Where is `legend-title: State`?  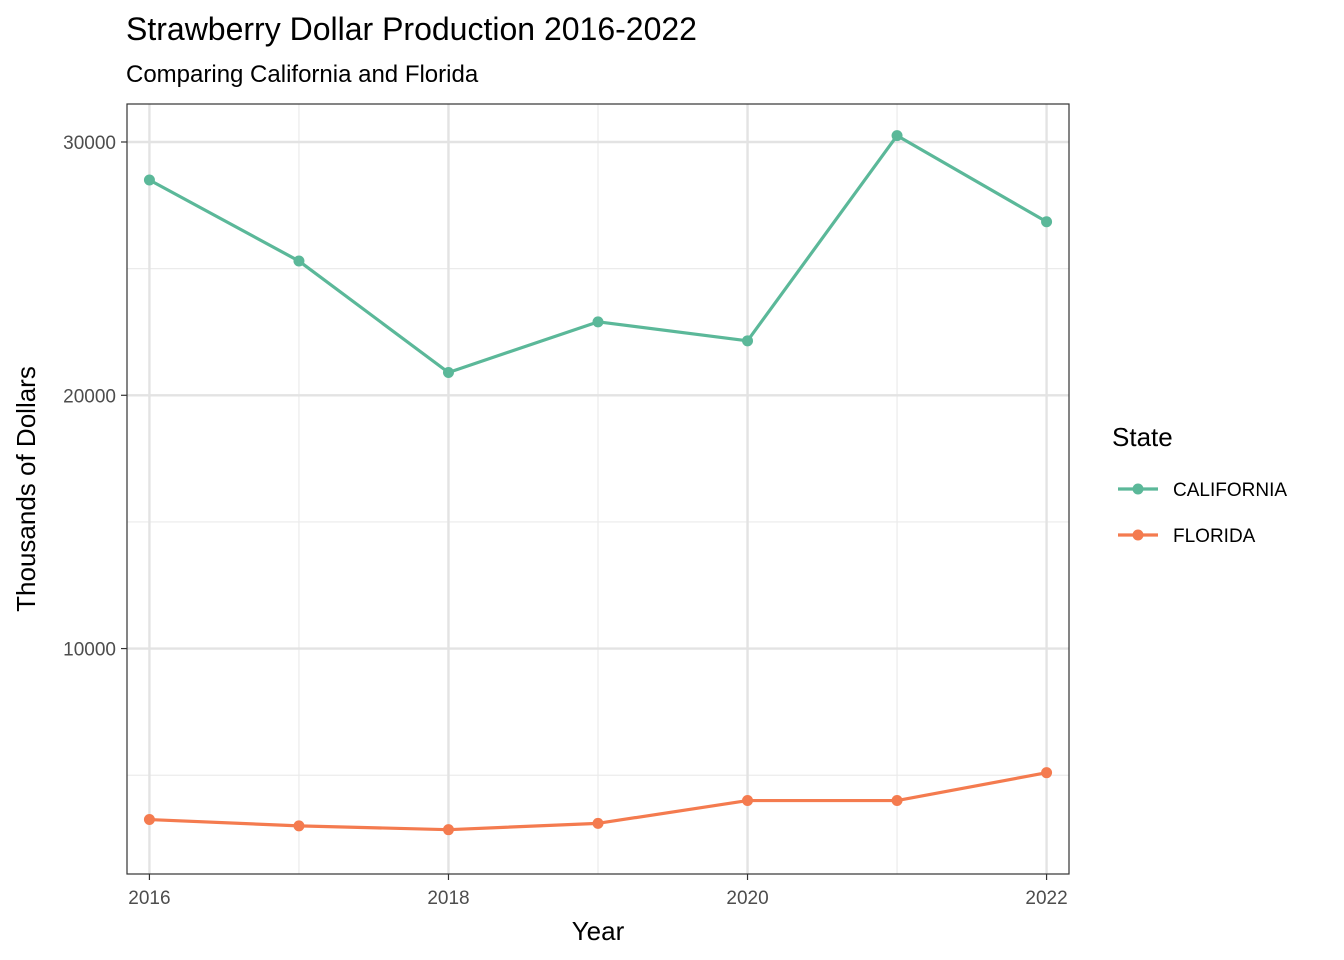 legend-title: State is located at coordinates (1142, 437).